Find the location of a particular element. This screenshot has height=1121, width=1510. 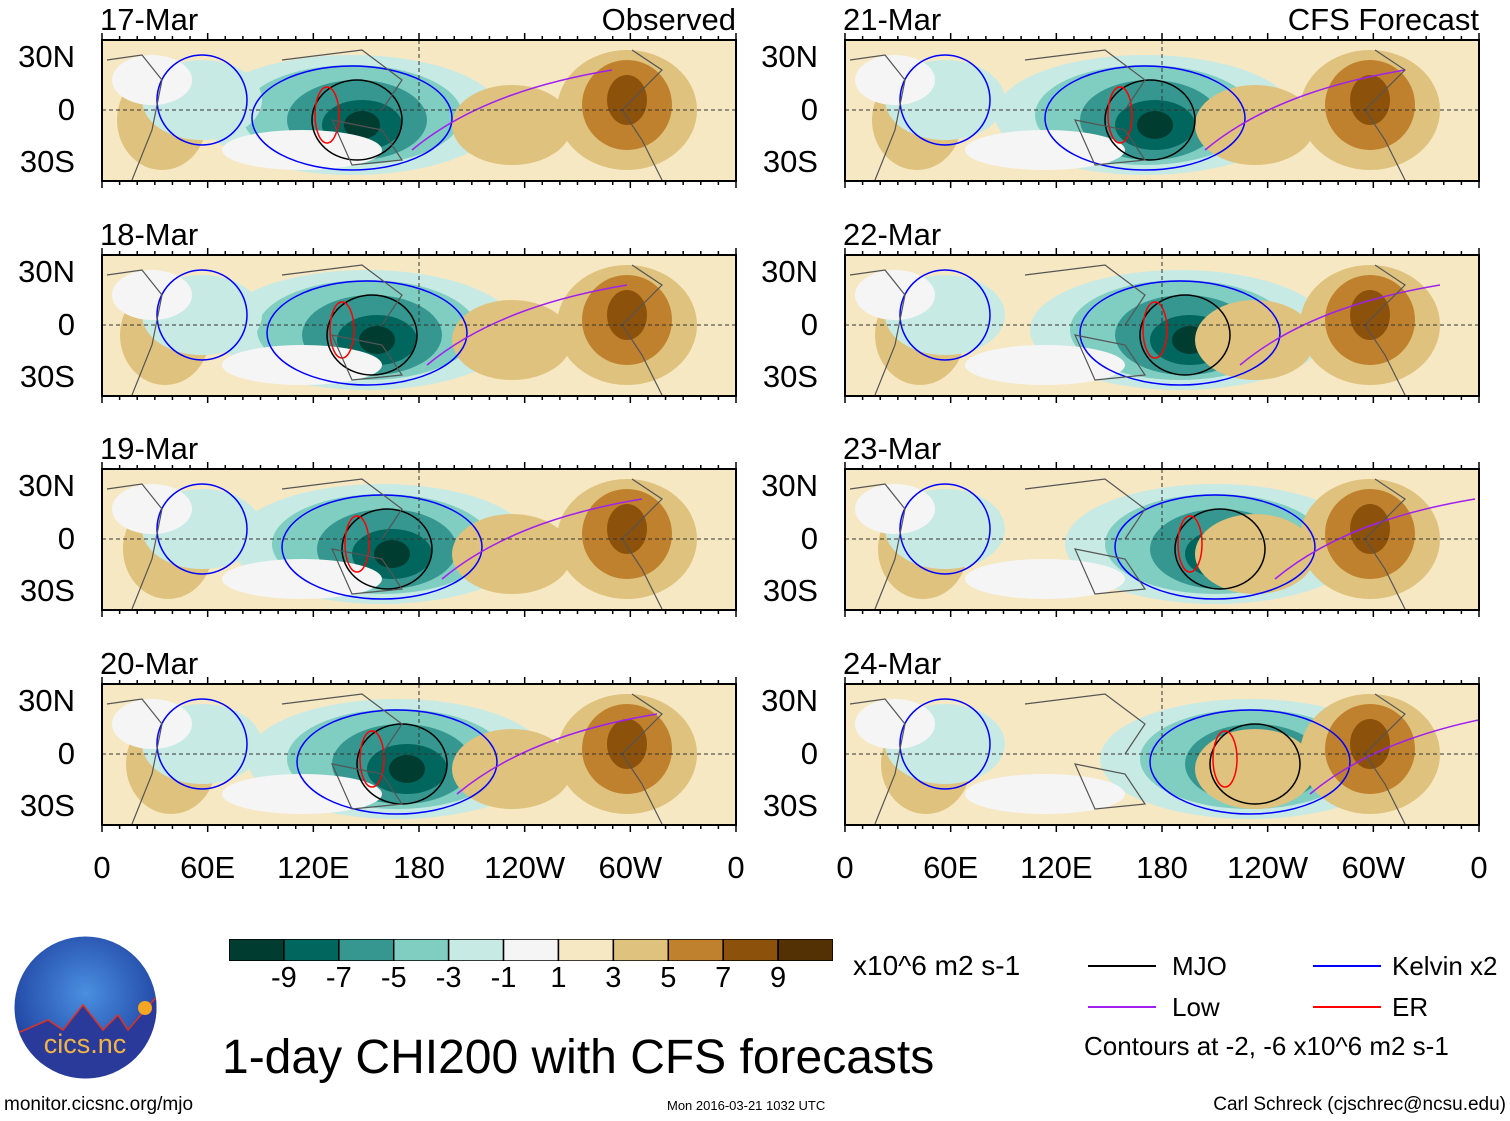

colorbar-units: x10^6 m2 s-1 is located at coordinates (937, 965).